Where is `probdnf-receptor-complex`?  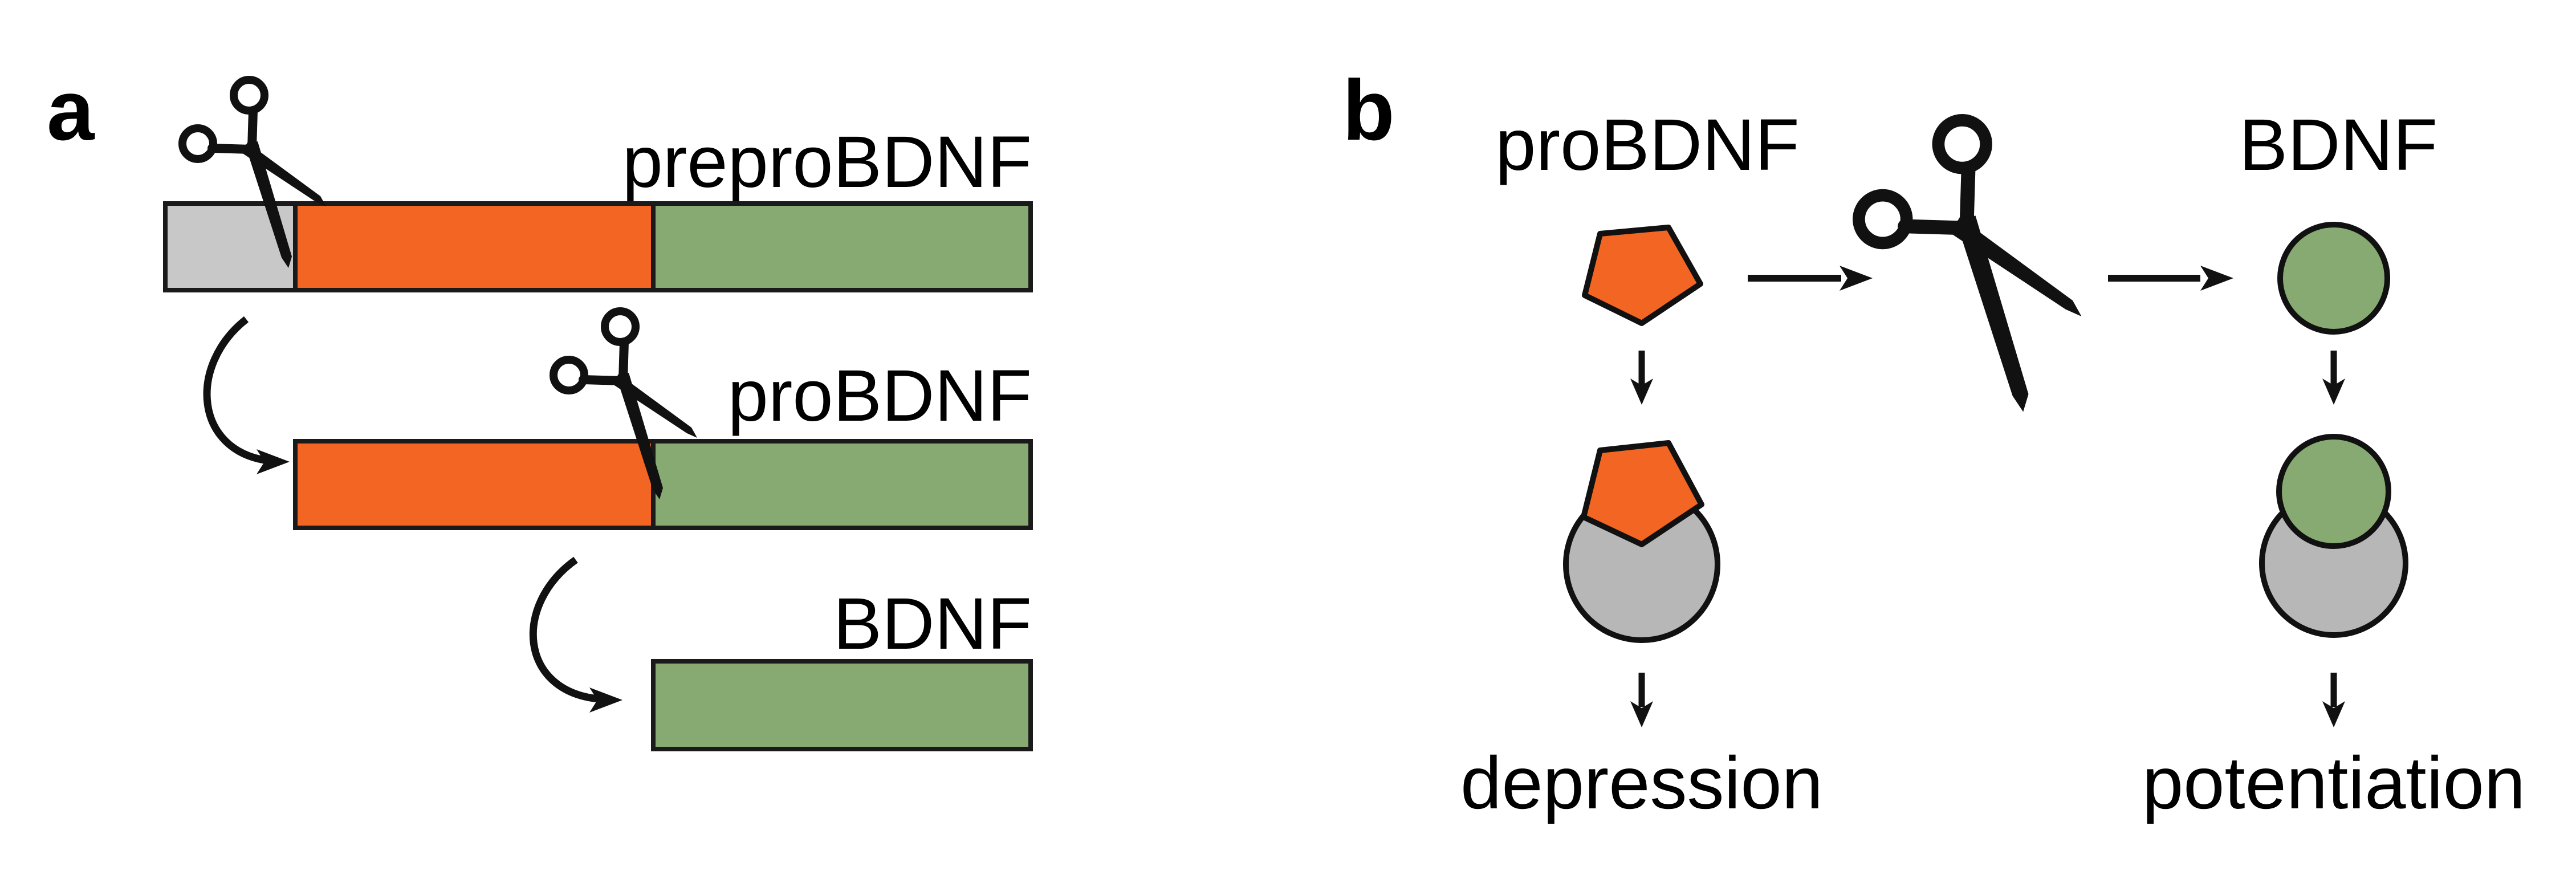
probdnf-receptor-complex is located at coordinates (1641, 541).